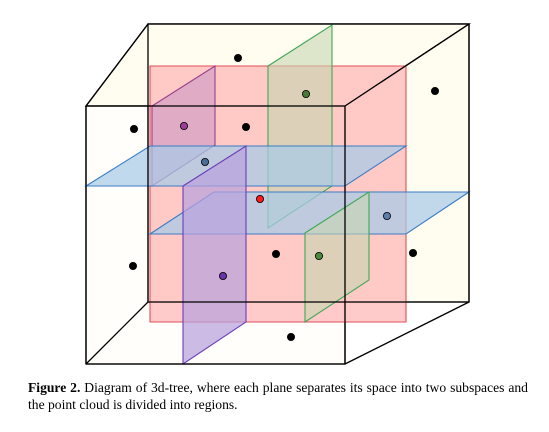 Image resolution: width=549 pixels, height=432 pixels. What do you see at coordinates (337, 257) in the screenshot?
I see `green-split-plane-lower` at bounding box center [337, 257].